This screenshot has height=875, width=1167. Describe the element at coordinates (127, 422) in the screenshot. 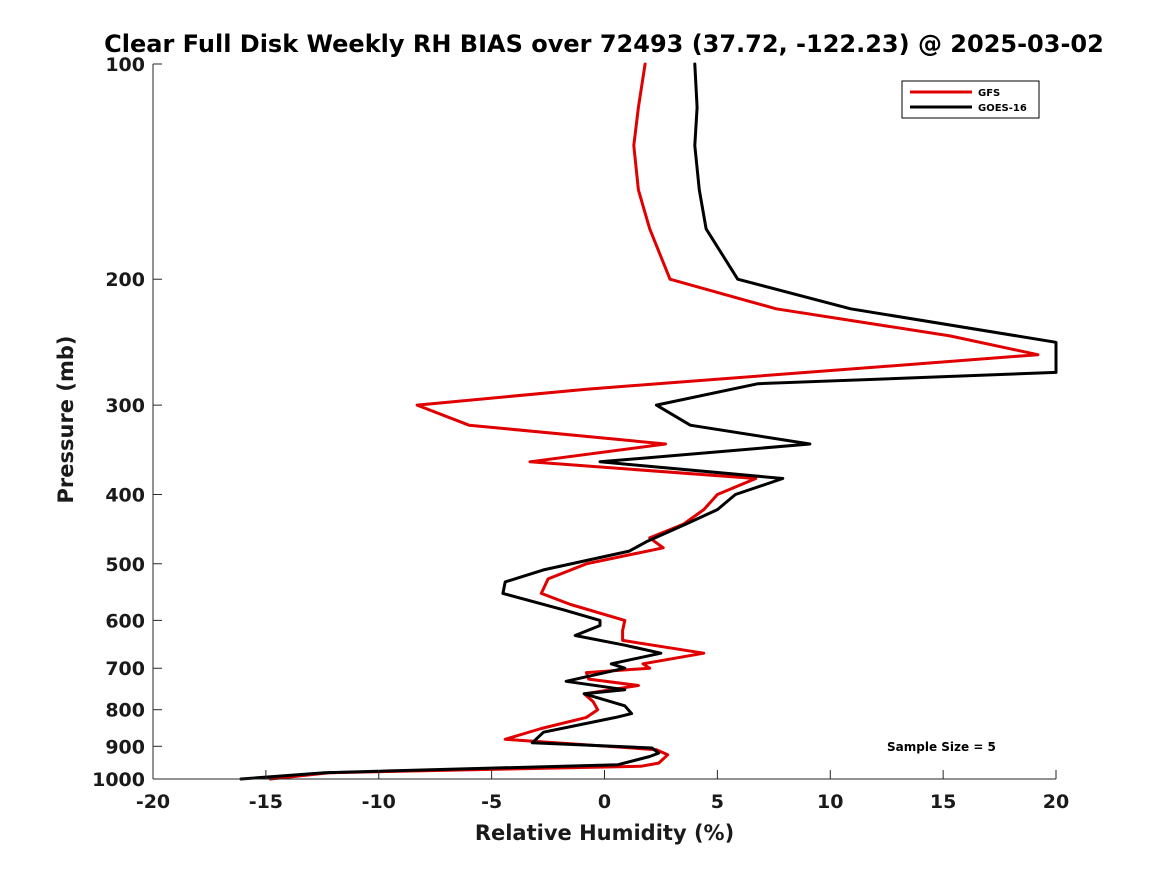

I see `y-tick-layer: 100 200 300 400 500 600 700 800 900 1000` at that location.